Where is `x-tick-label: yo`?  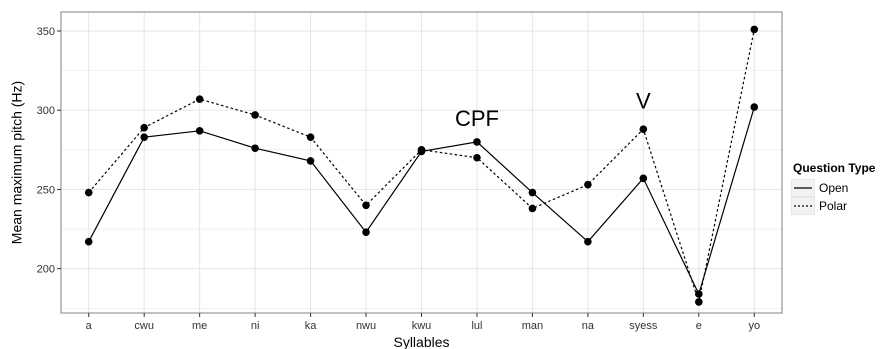
x-tick-label: yo is located at coordinates (754, 326).